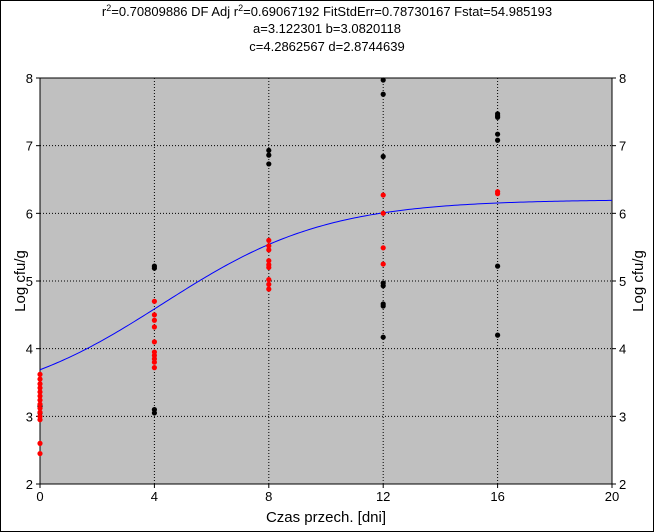 This screenshot has width=654, height=532. I want to click on y-axis-label-left: Log cfu/g, so click(20, 281).